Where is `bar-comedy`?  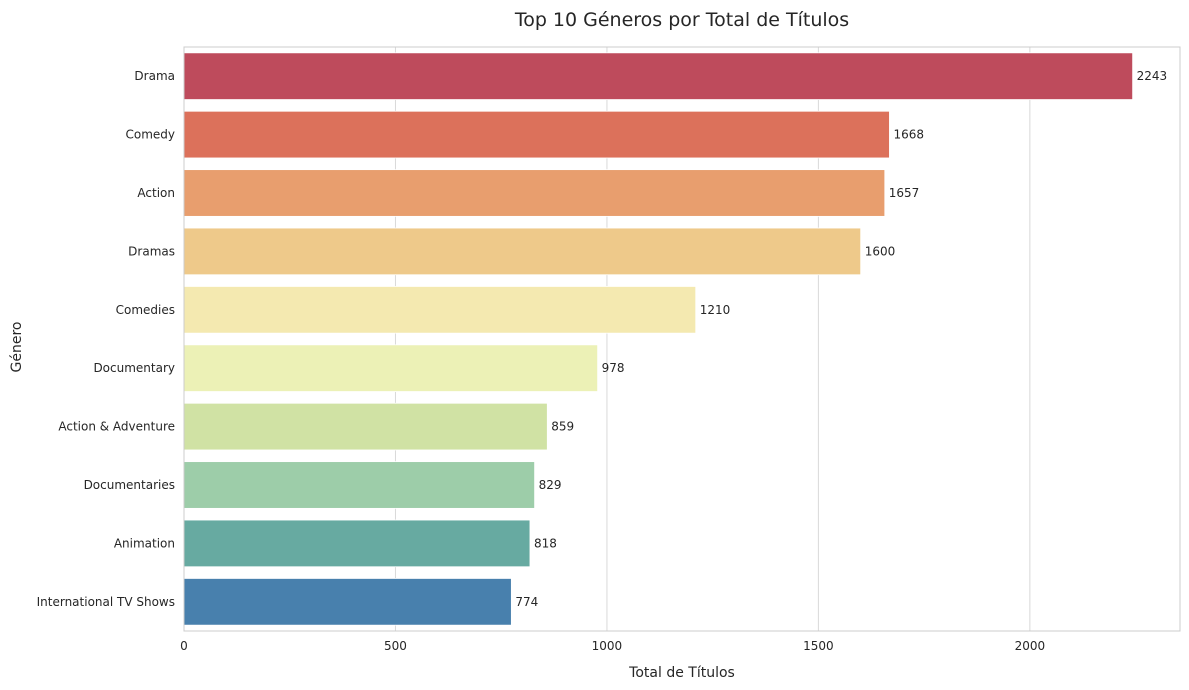
bar-comedy is located at coordinates (536, 134).